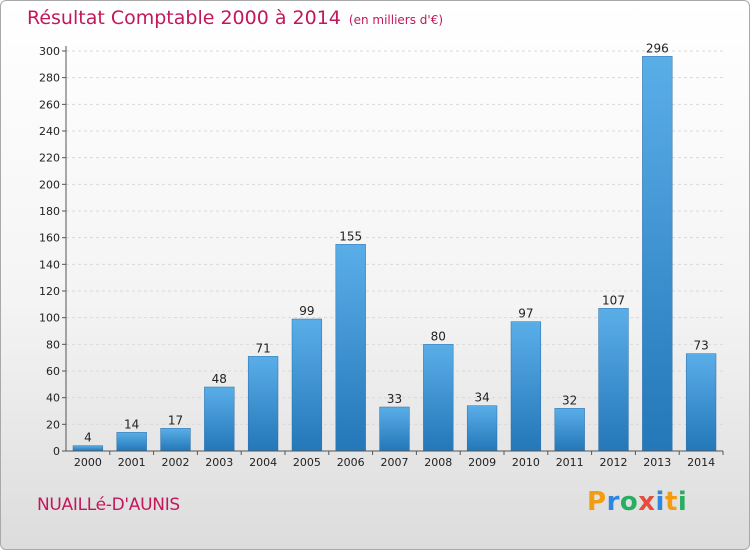 This screenshot has height=550, width=750. What do you see at coordinates (53, 424) in the screenshot?
I see `y-tick-label: 20` at bounding box center [53, 424].